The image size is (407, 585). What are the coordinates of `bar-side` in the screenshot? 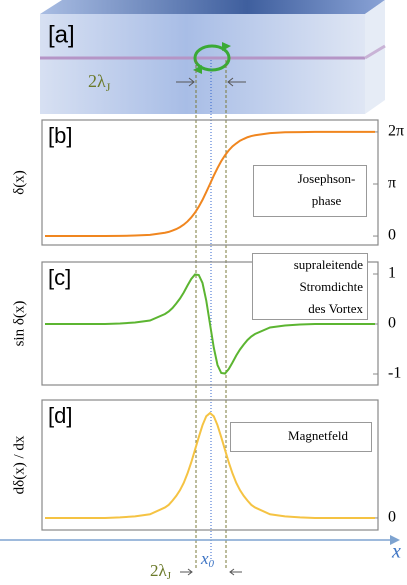 It's located at (375, 57).